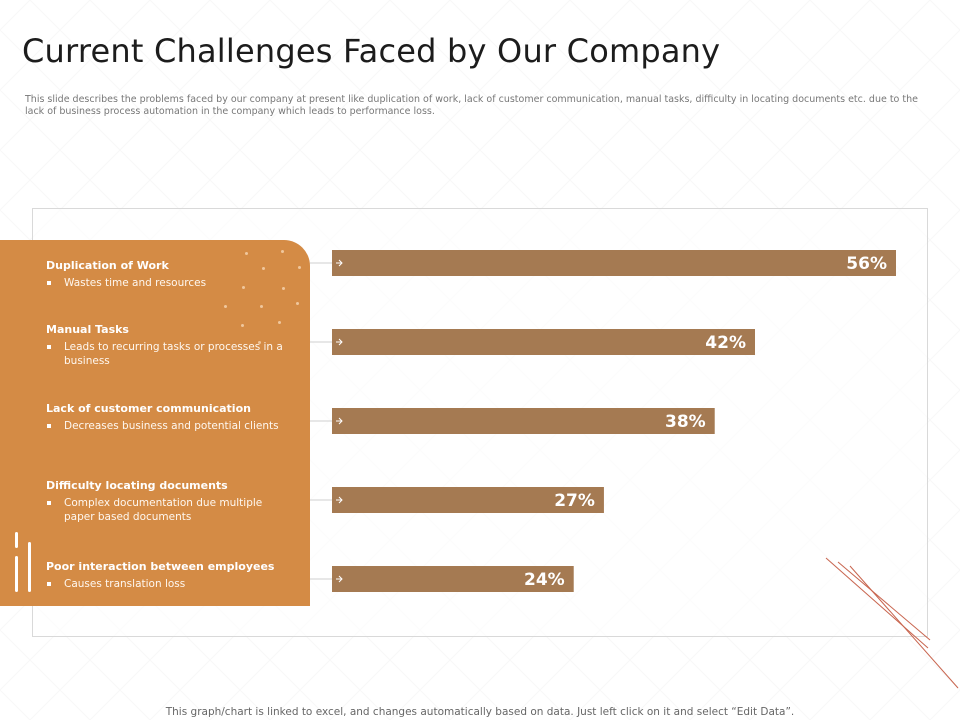  I want to click on challenge-title: Manual Tasks, so click(87, 329).